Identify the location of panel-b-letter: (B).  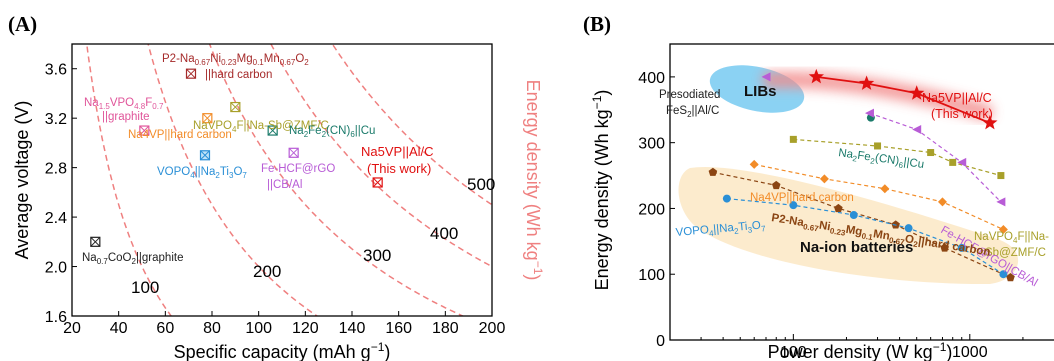
(597, 24).